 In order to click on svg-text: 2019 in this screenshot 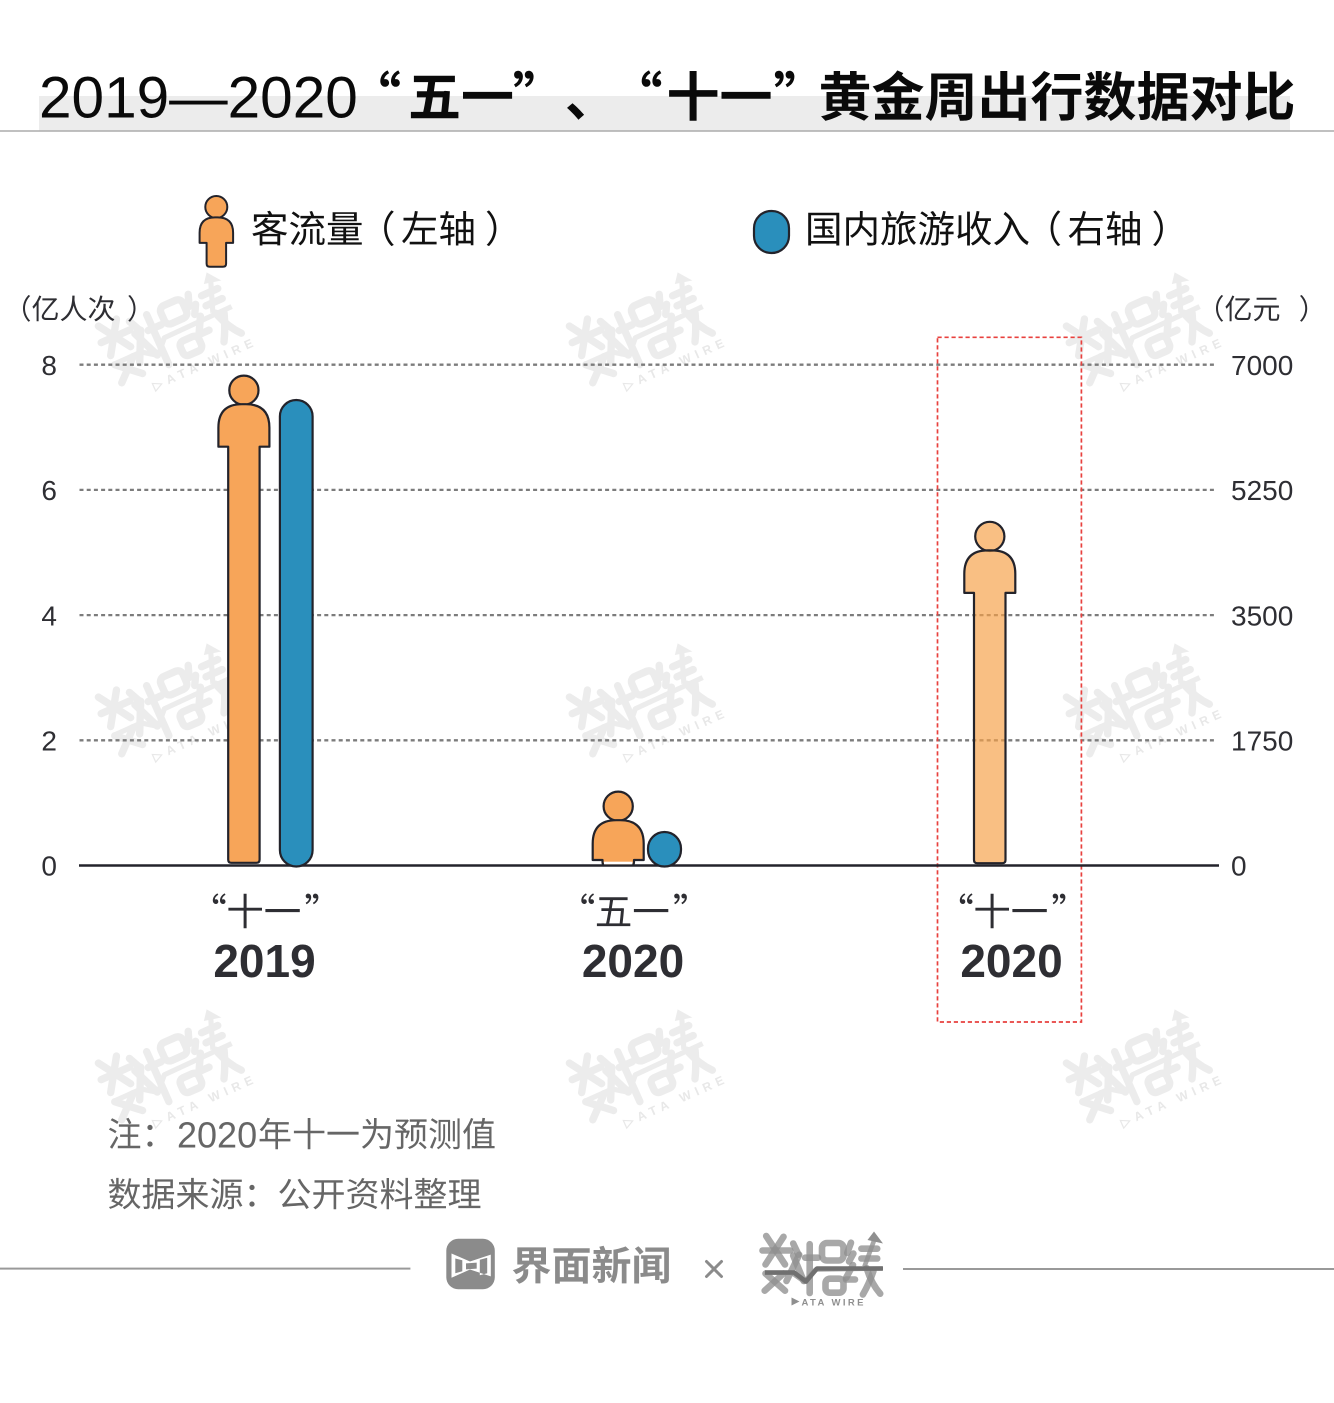, I will do `click(264, 961)`.